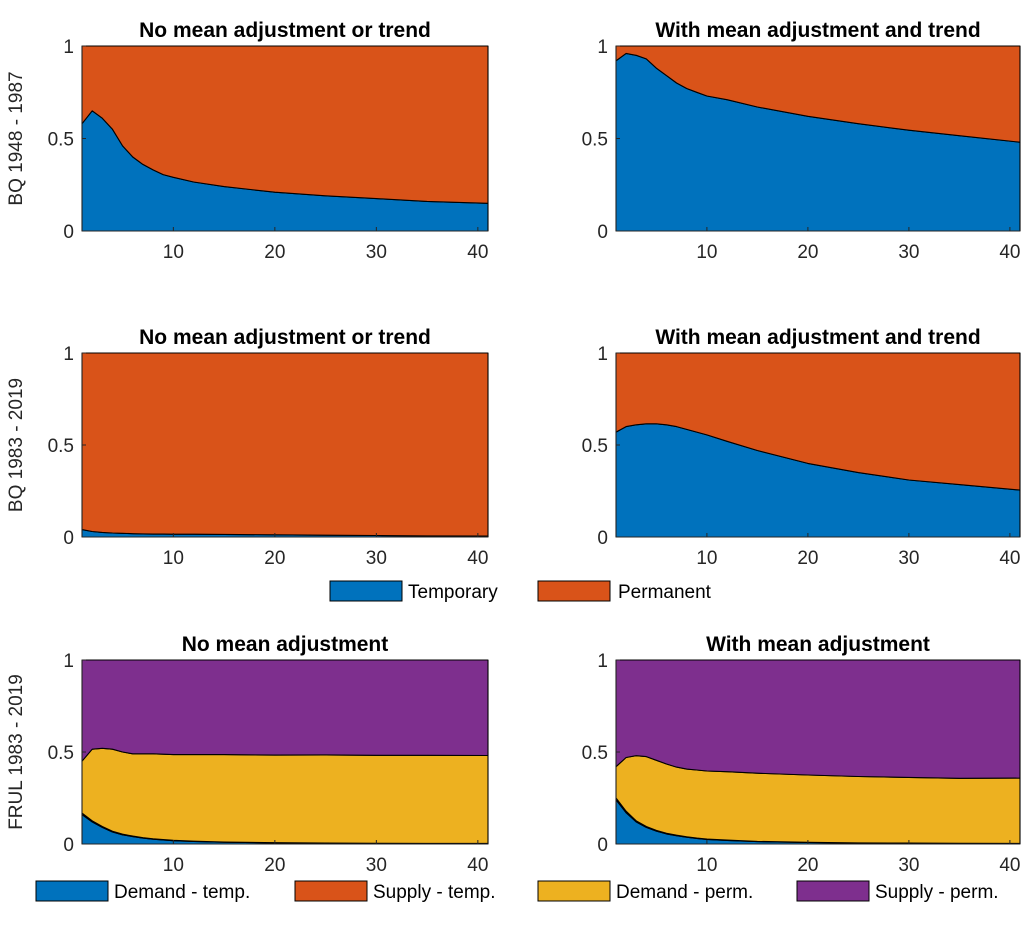  I want to click on legend-label-supply-perm: Supply - perm., so click(937, 892).